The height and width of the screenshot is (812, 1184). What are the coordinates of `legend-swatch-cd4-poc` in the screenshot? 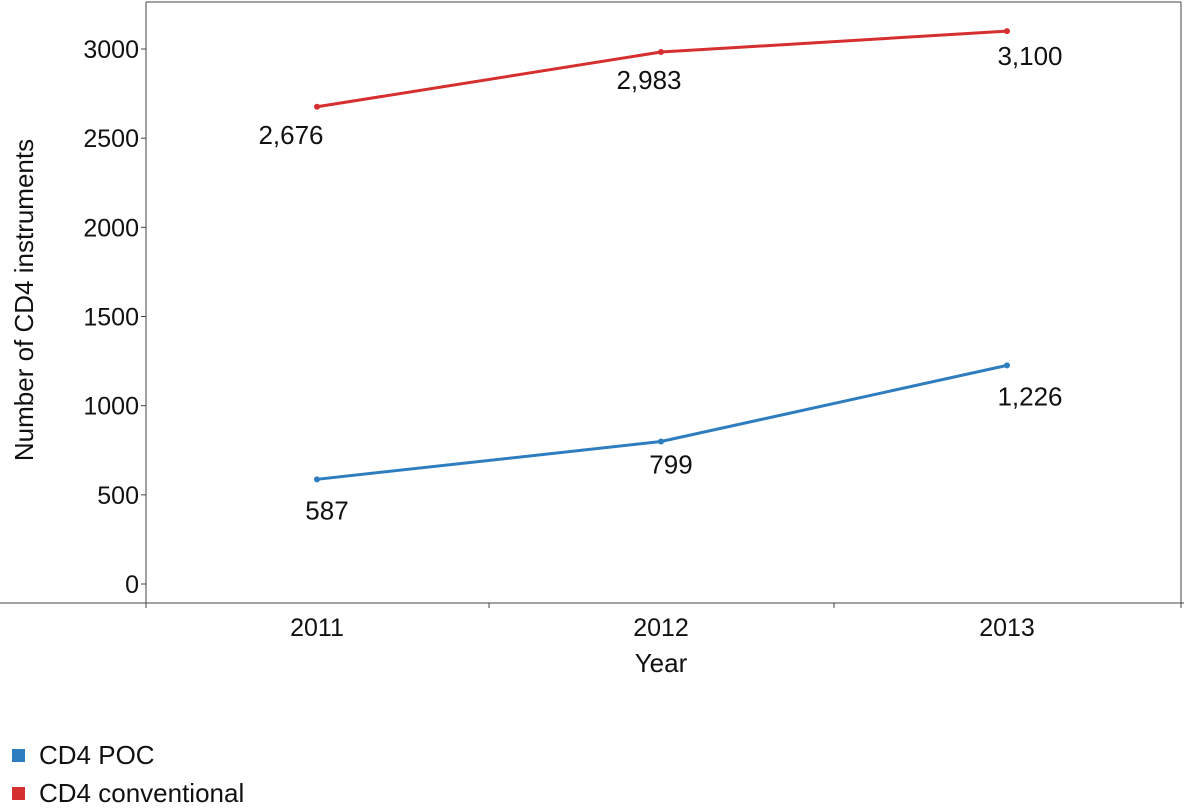 It's located at (18, 755).